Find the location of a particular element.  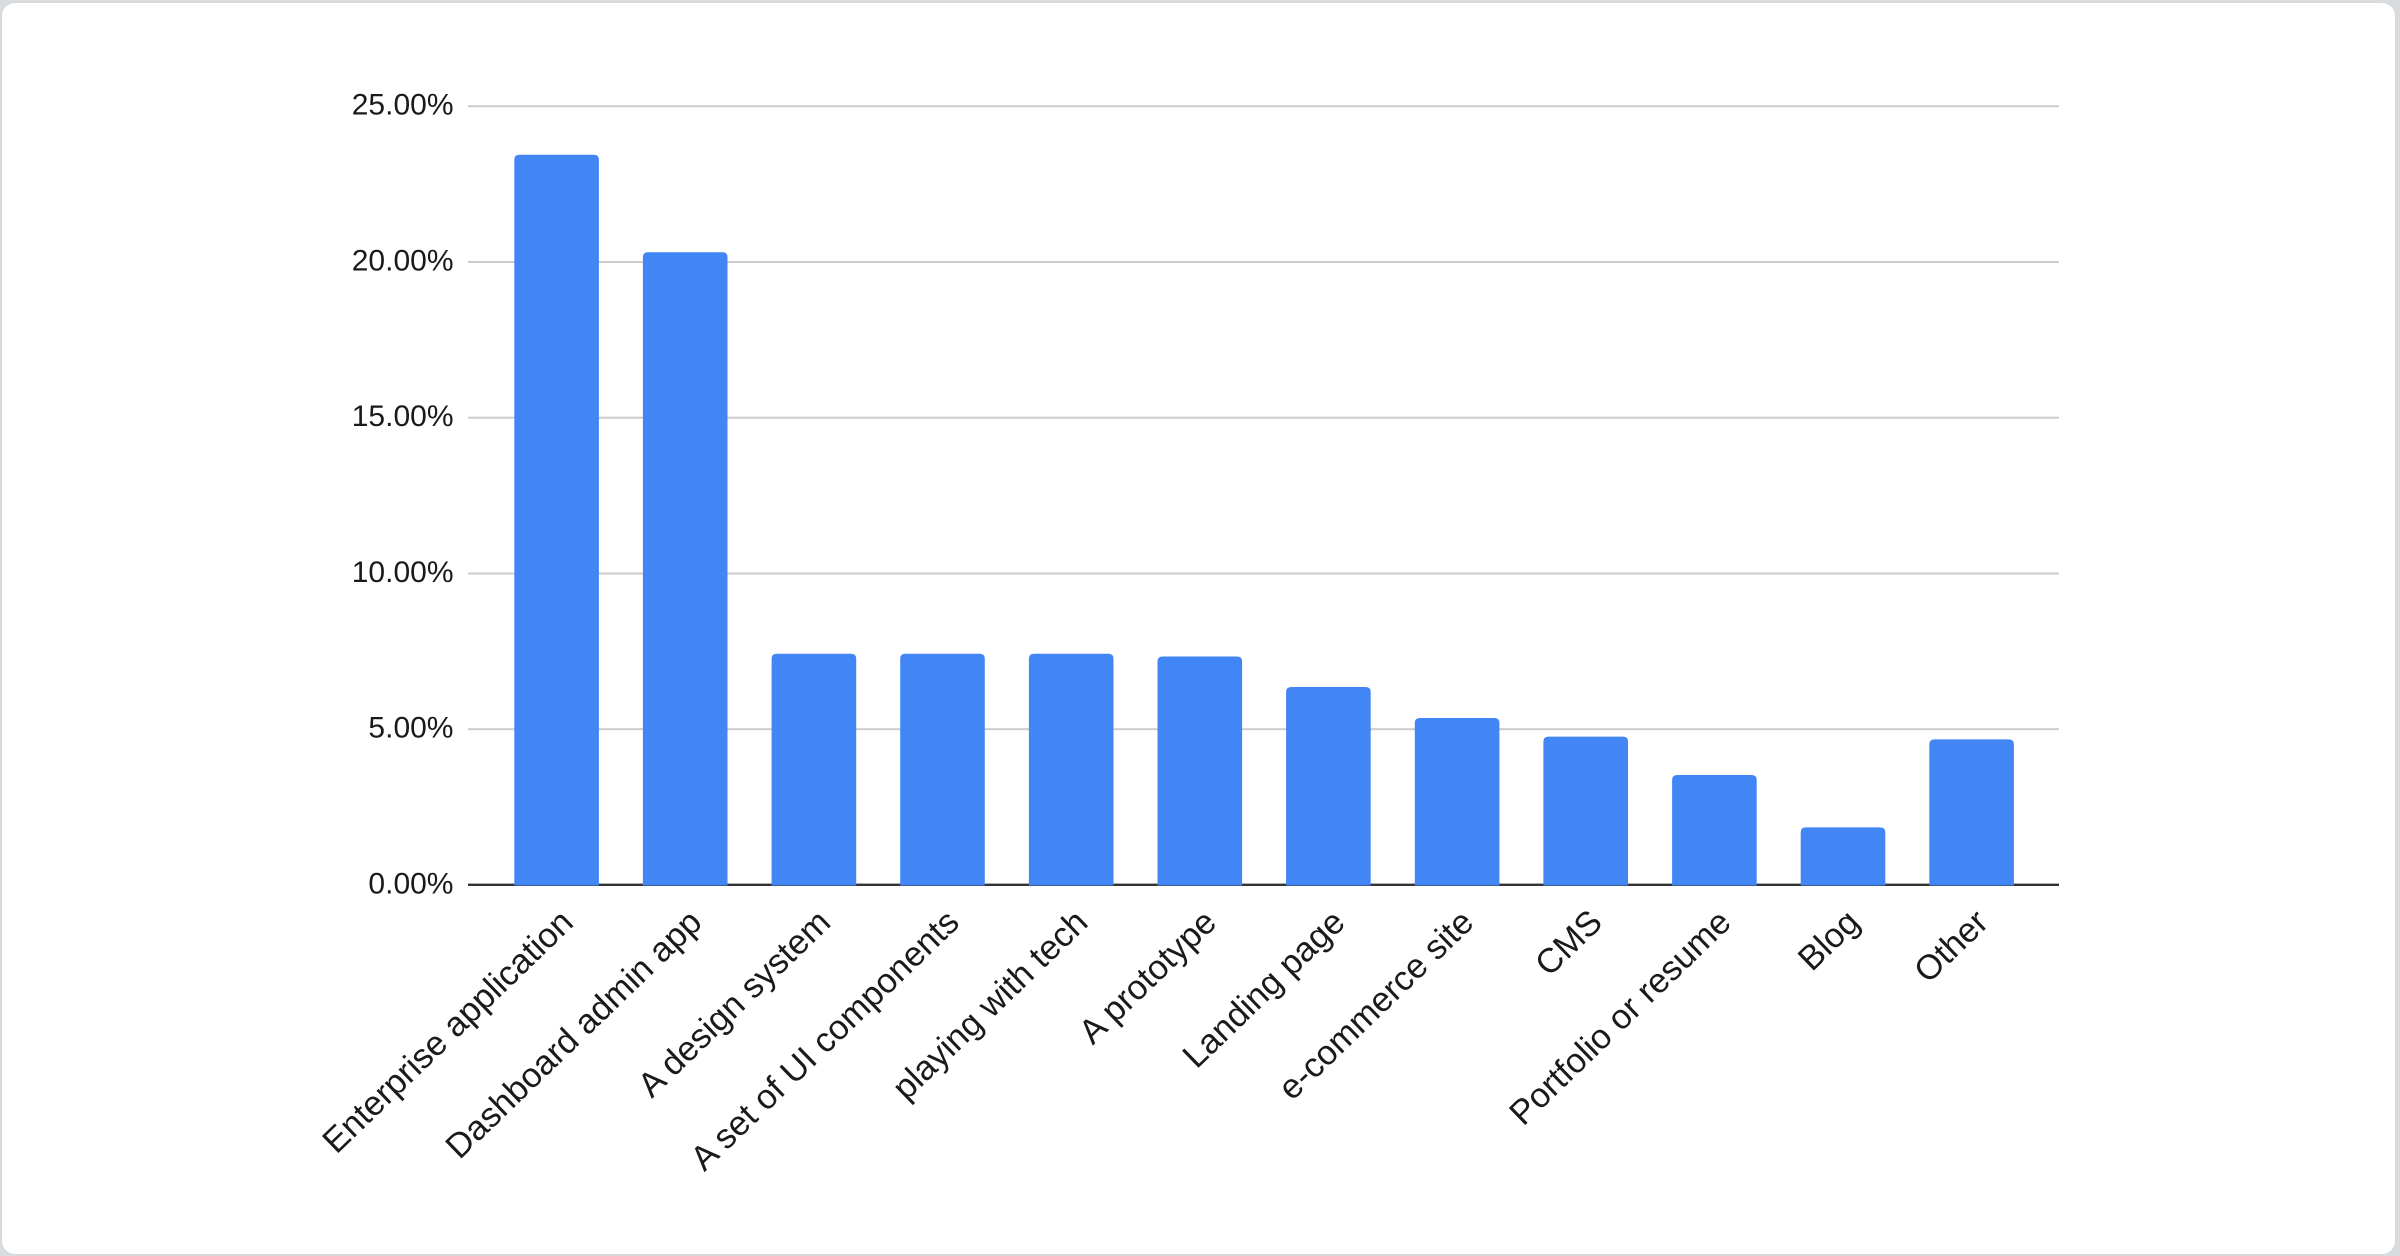

svg-text: 25.00% is located at coordinates (403, 105).